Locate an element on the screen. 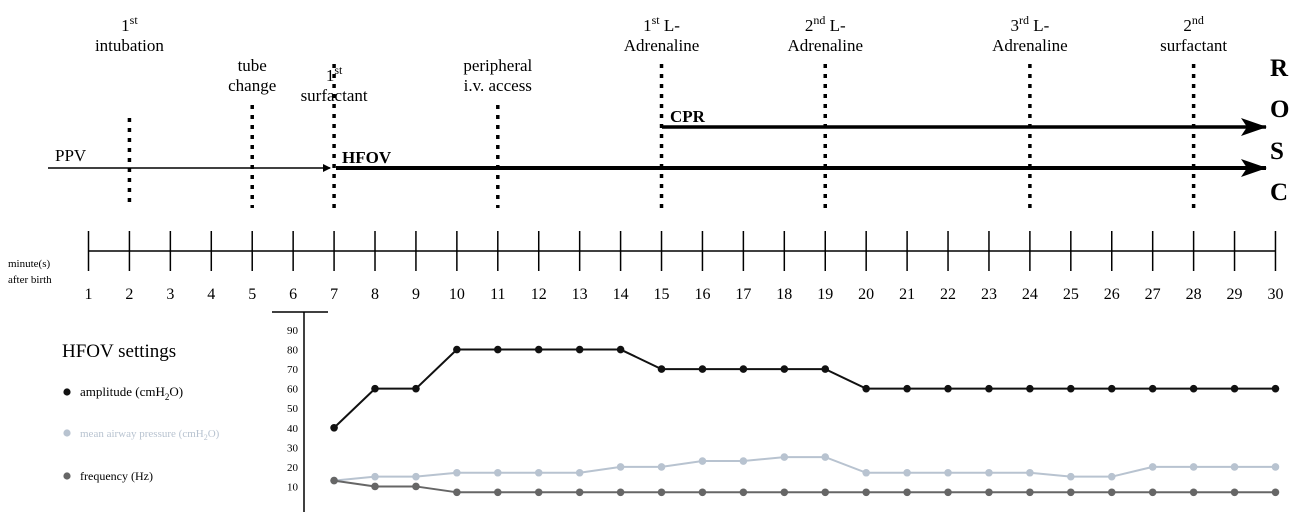  tick-label: 9 is located at coordinates (416, 294).